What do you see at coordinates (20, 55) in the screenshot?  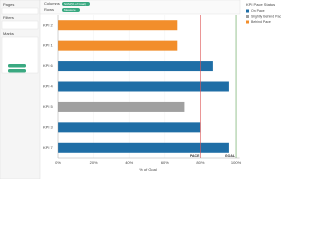 I see `marks-card` at bounding box center [20, 55].